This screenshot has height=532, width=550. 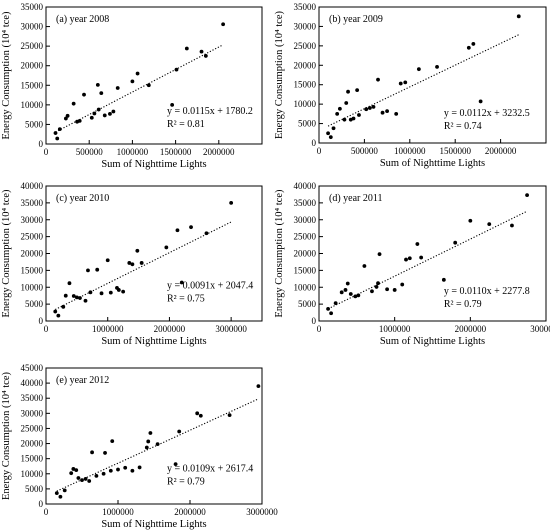 I want to click on y-tick-label: 10000, so click(x=32, y=287).